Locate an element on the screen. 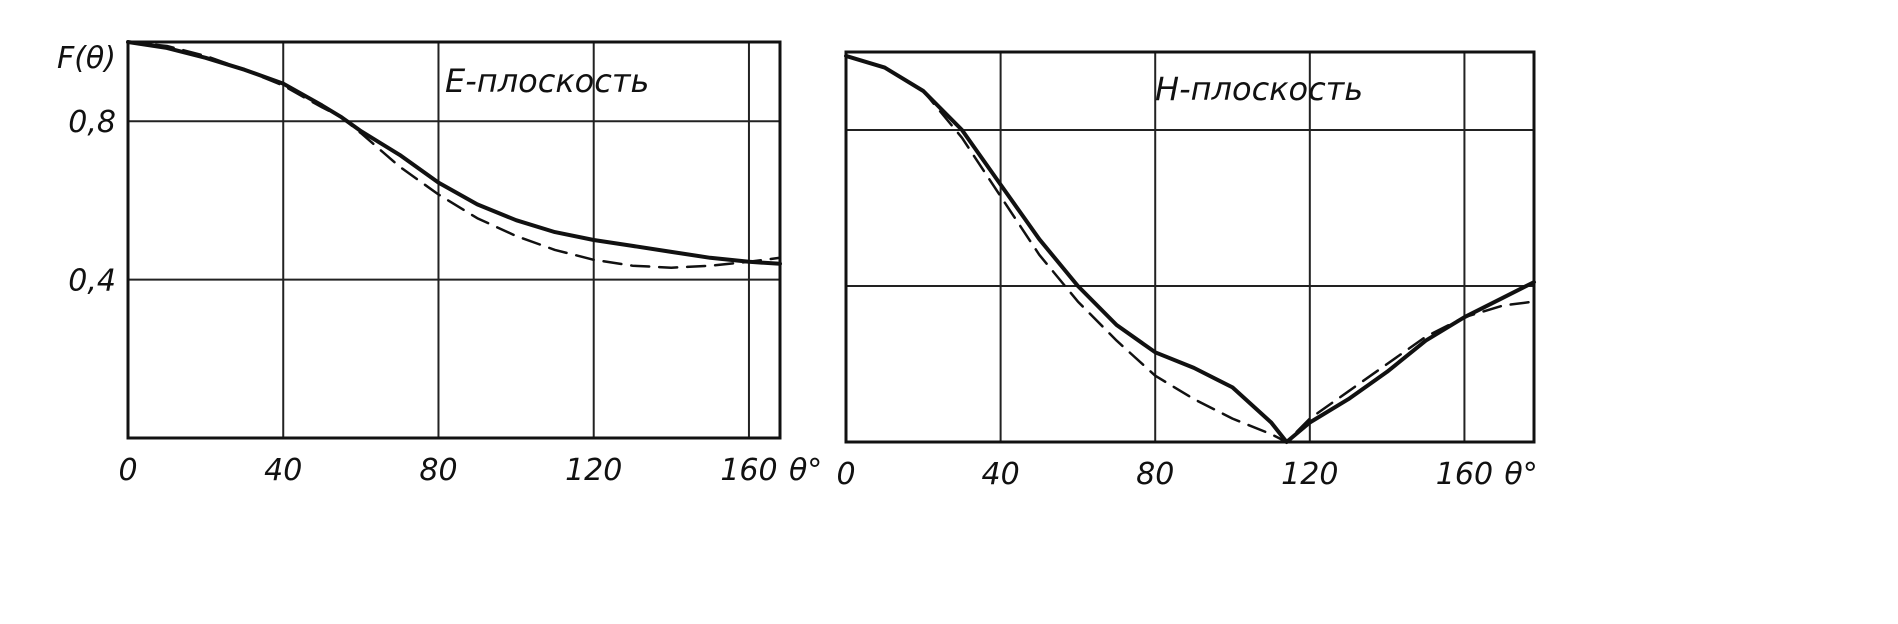  panel-title: H-плоскость is located at coordinates (1259, 89).